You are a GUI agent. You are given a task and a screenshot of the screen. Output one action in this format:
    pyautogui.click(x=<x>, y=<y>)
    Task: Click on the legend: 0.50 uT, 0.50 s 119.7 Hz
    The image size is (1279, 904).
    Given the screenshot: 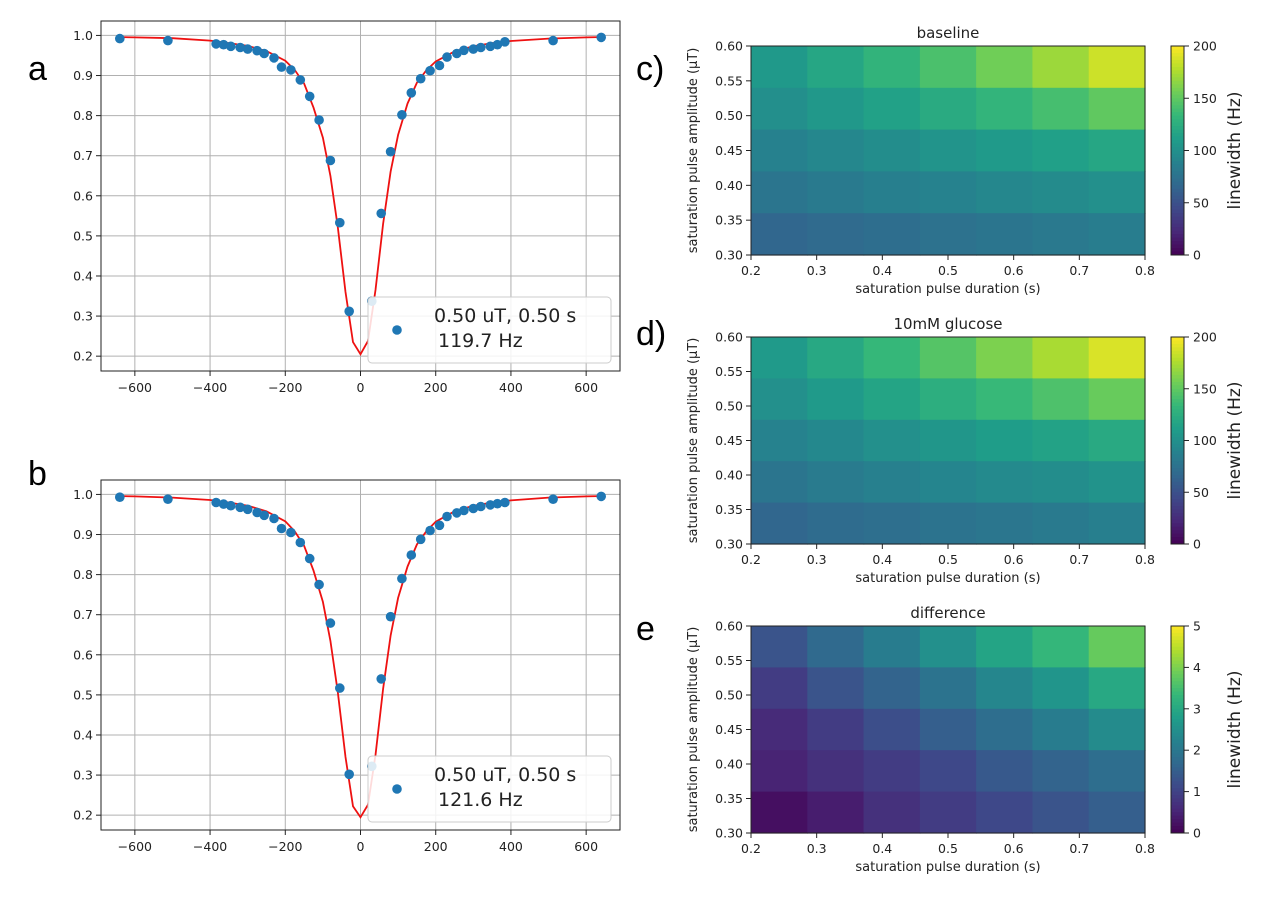 What is the action you would take?
    pyautogui.click(x=489, y=330)
    